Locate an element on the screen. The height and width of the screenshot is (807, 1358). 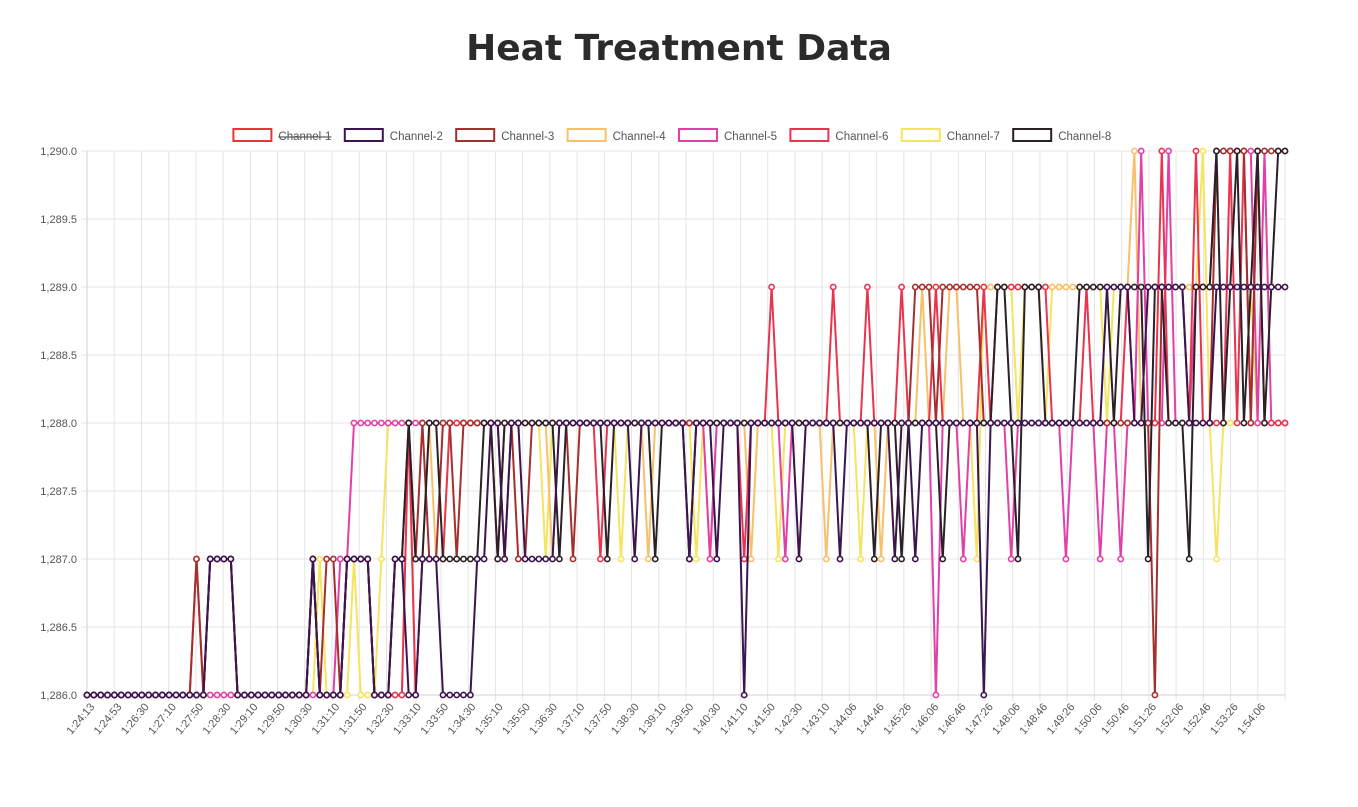
legend-item-channel-1: Channel-1 is located at coordinates (281, 135).